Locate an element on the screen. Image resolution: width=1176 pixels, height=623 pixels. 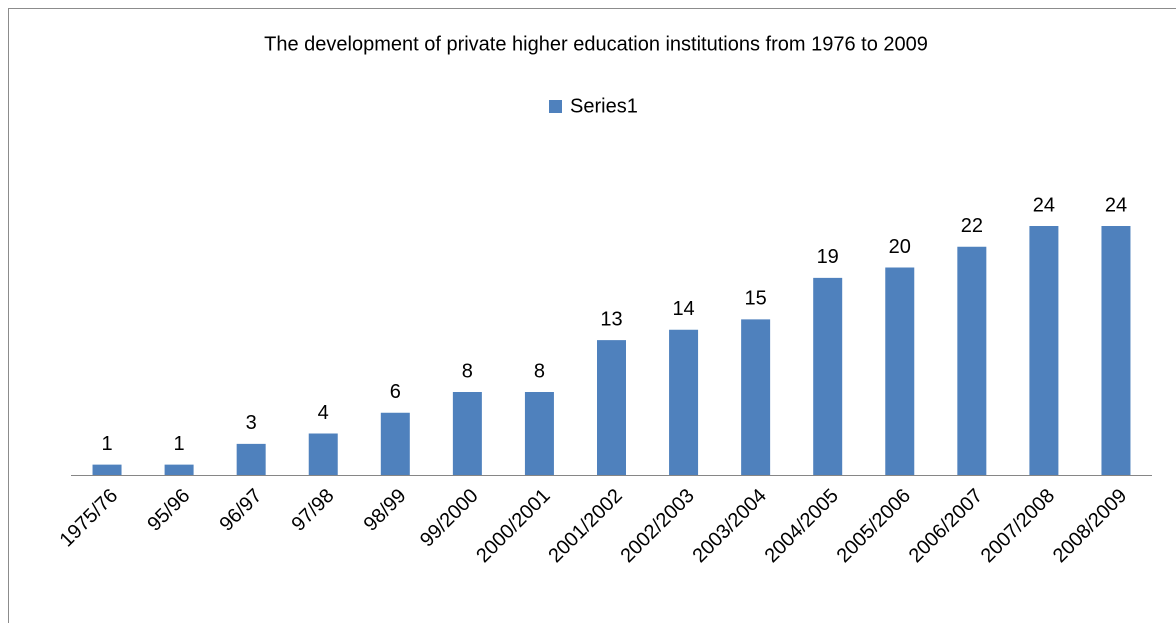
data-label: 13 is located at coordinates (611, 319).